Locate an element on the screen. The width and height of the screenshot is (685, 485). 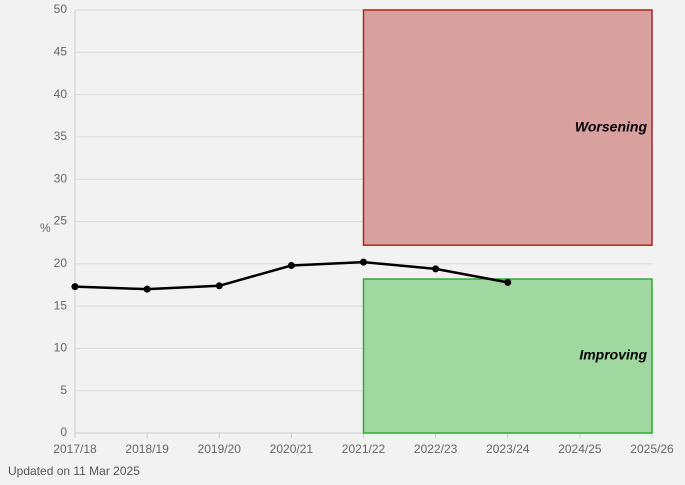
x-tick-label: 2025/26 is located at coordinates (652, 449).